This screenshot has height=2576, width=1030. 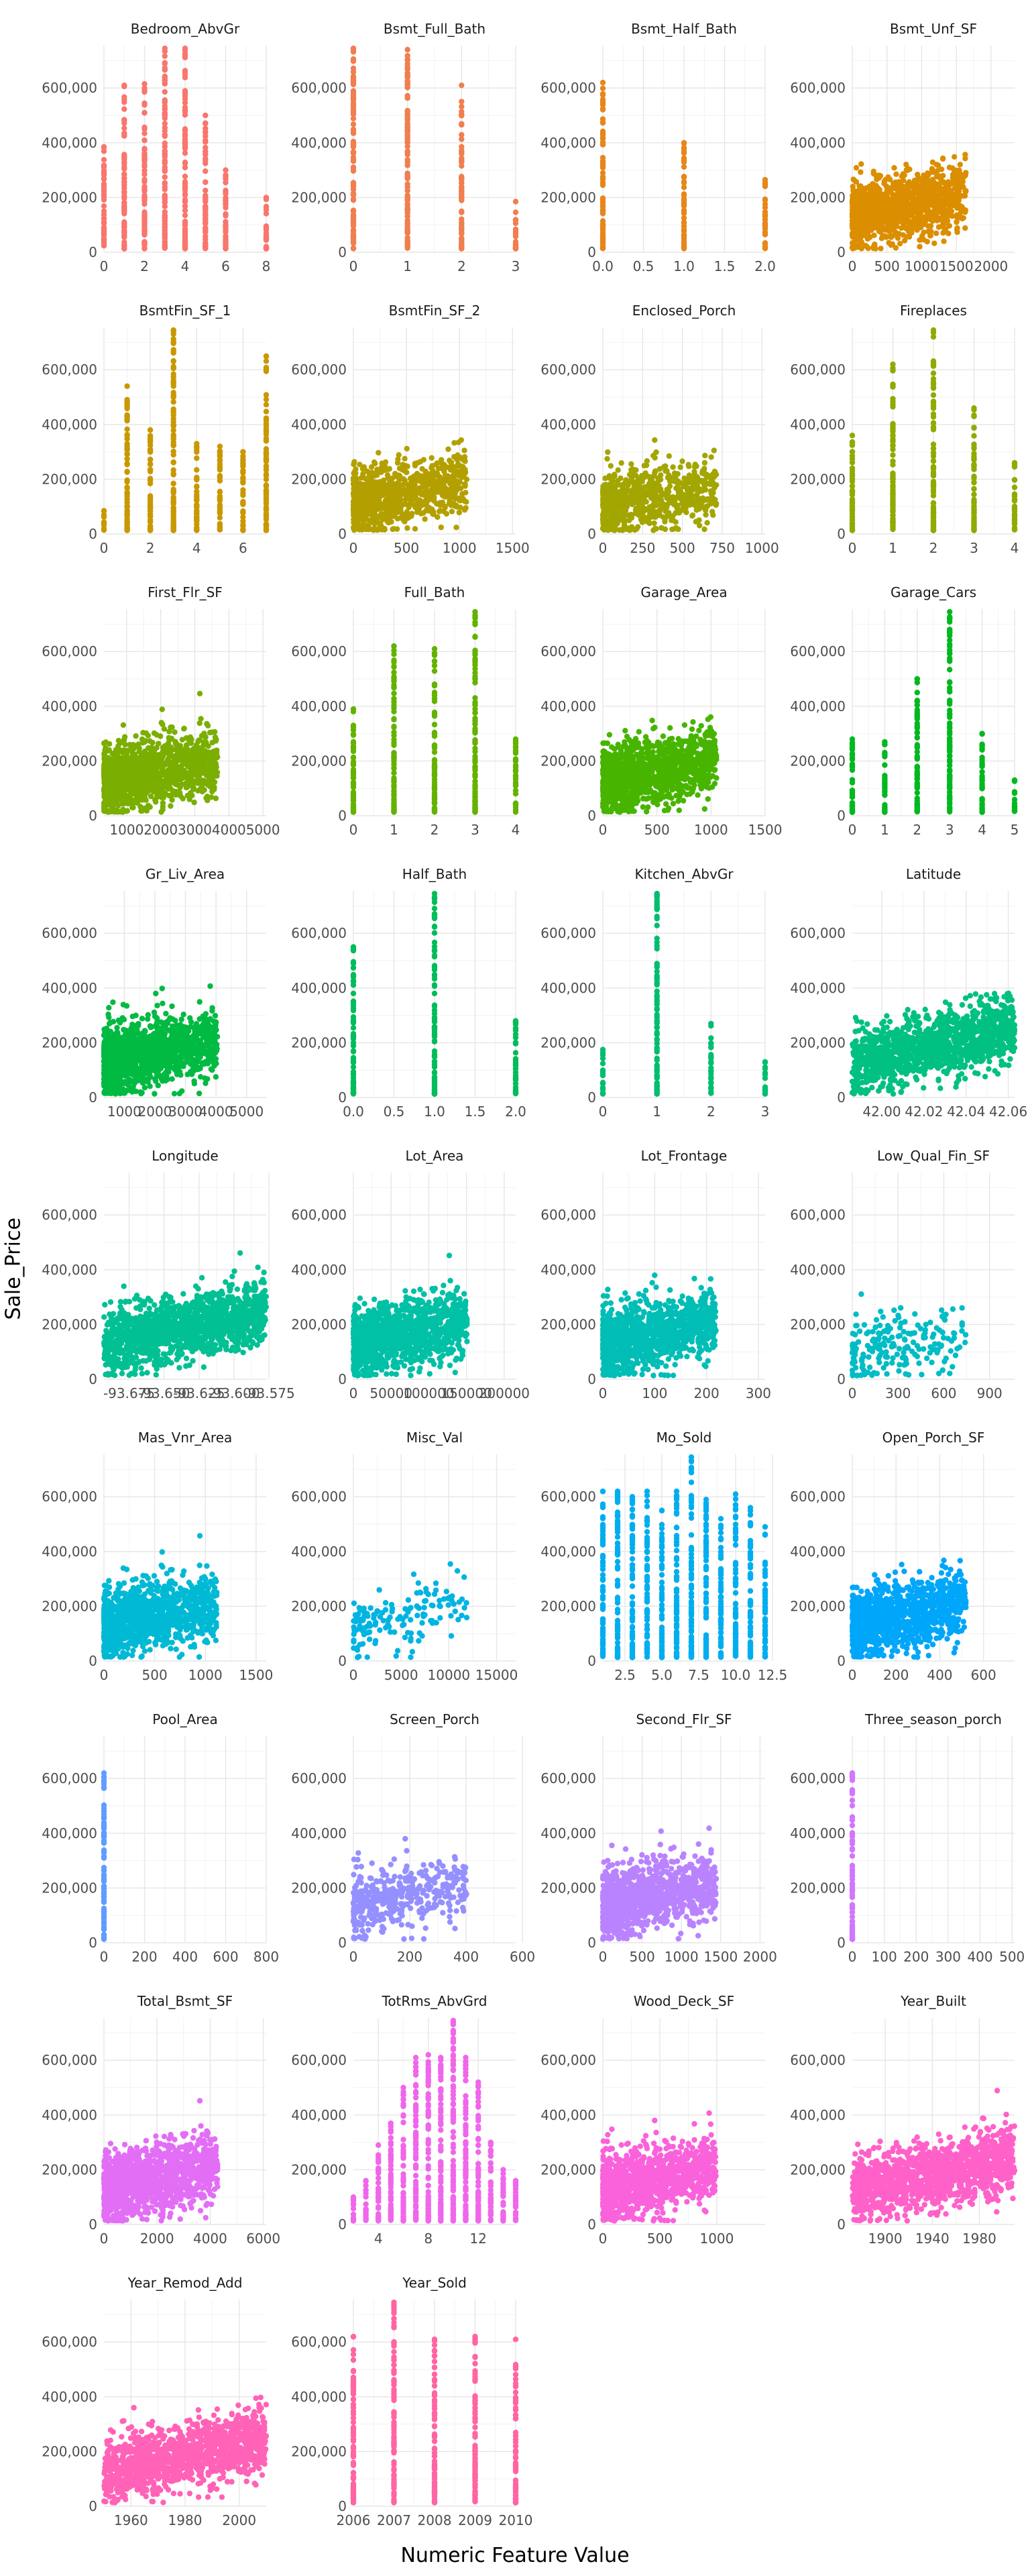 What do you see at coordinates (185, 29) in the screenshot?
I see `panel-title: Bedroom_AbvGr` at bounding box center [185, 29].